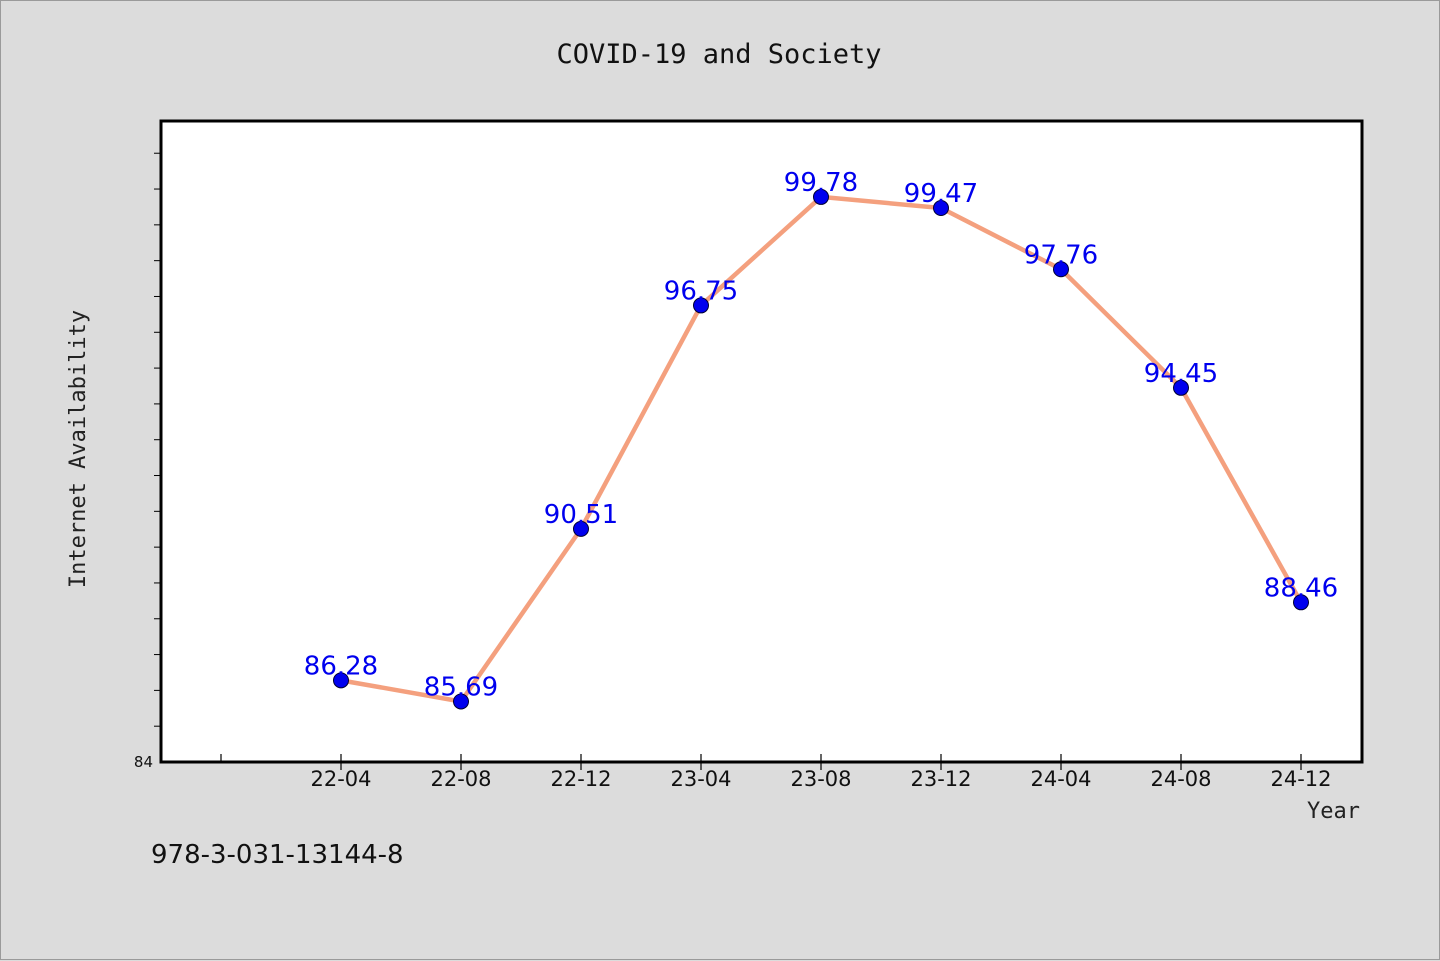 This screenshot has height=961, width=1440. Describe the element at coordinates (761, 762) in the screenshot. I see `x-axis-ticks` at that location.